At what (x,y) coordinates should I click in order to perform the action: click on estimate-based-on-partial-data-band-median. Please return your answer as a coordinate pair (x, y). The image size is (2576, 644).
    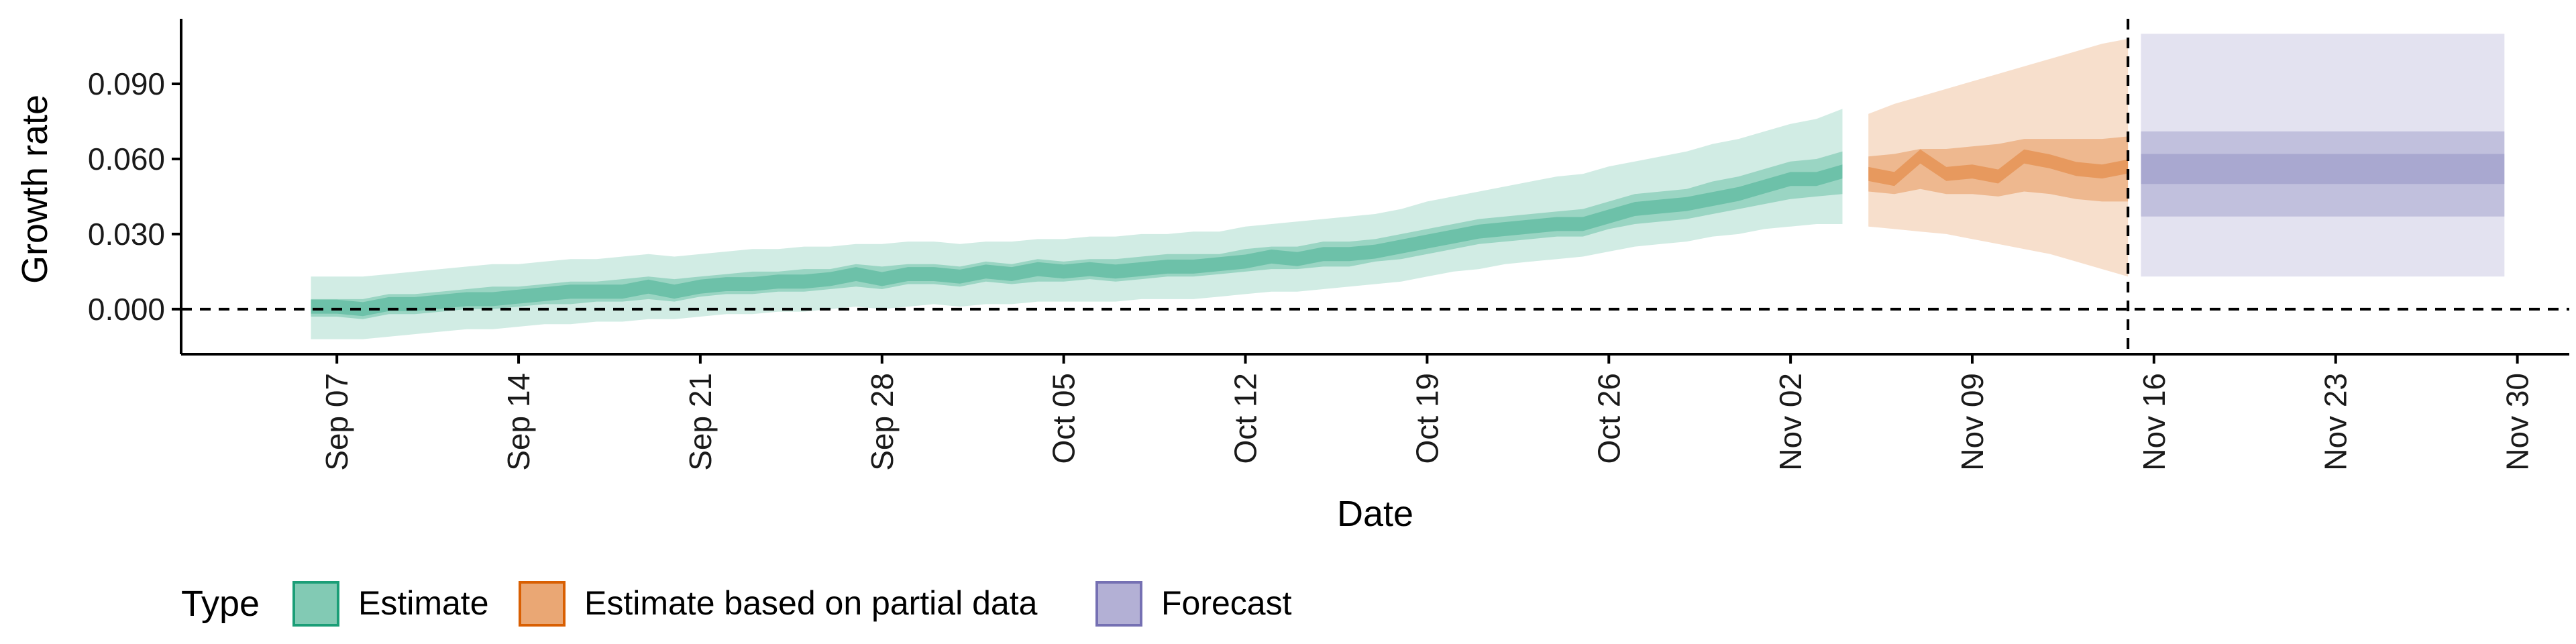
    Looking at the image, I should click on (1998, 167).